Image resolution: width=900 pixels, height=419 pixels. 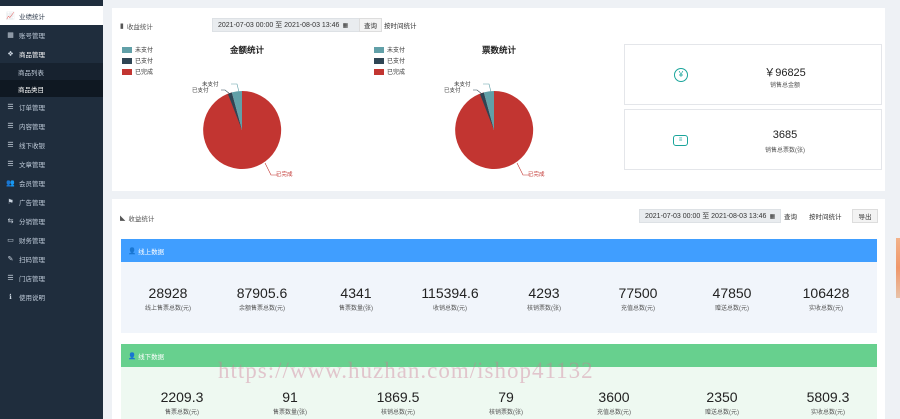 I want to click on amount-label-done: 已完成, so click(x=284, y=175).